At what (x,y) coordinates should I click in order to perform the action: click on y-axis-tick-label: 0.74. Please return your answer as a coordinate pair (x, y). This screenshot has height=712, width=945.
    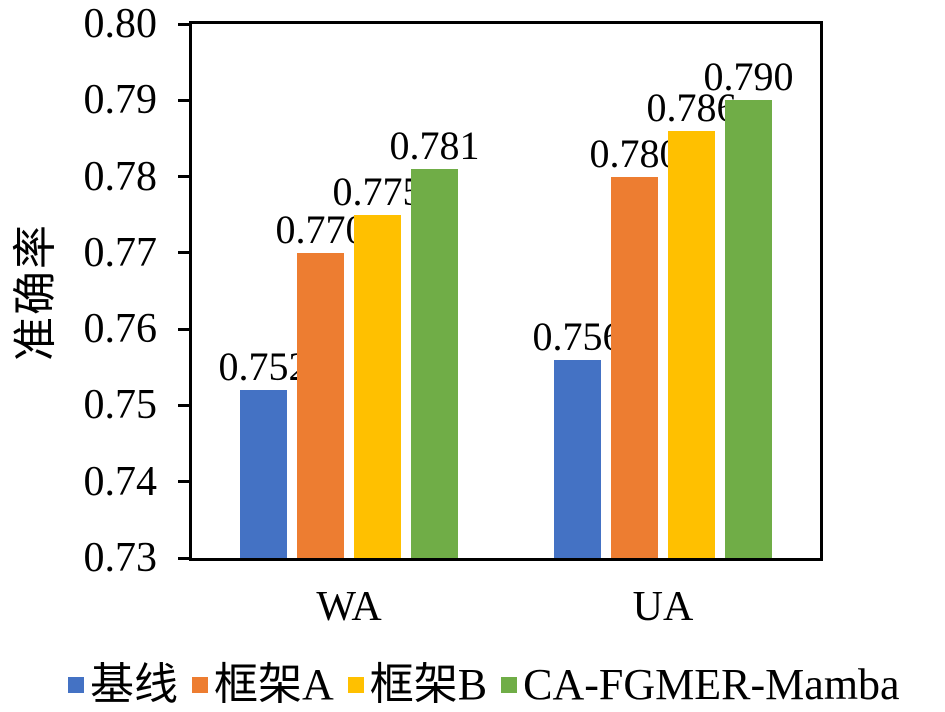
    Looking at the image, I should click on (120, 481).